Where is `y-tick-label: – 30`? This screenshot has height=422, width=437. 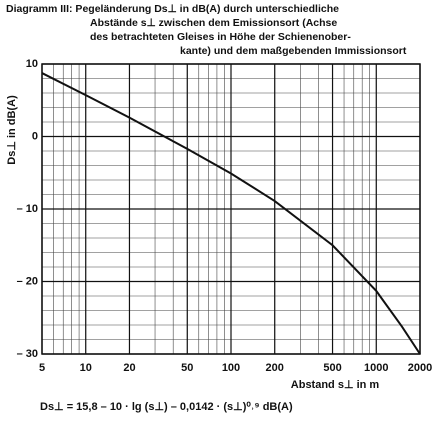
y-tick-label: – 30 is located at coordinates (27, 354).